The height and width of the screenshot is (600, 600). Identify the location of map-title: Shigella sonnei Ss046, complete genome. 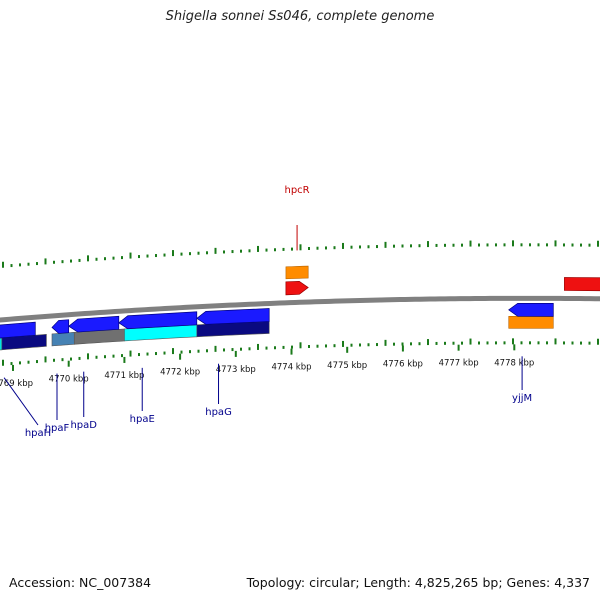
(300, 16).